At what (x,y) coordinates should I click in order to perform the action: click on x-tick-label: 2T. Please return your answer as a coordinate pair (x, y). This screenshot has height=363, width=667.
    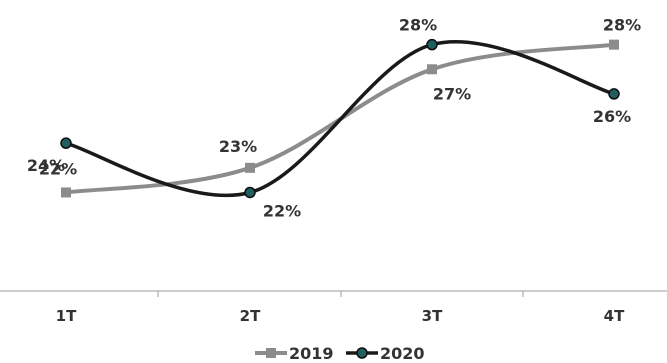
    Looking at the image, I should click on (250, 316).